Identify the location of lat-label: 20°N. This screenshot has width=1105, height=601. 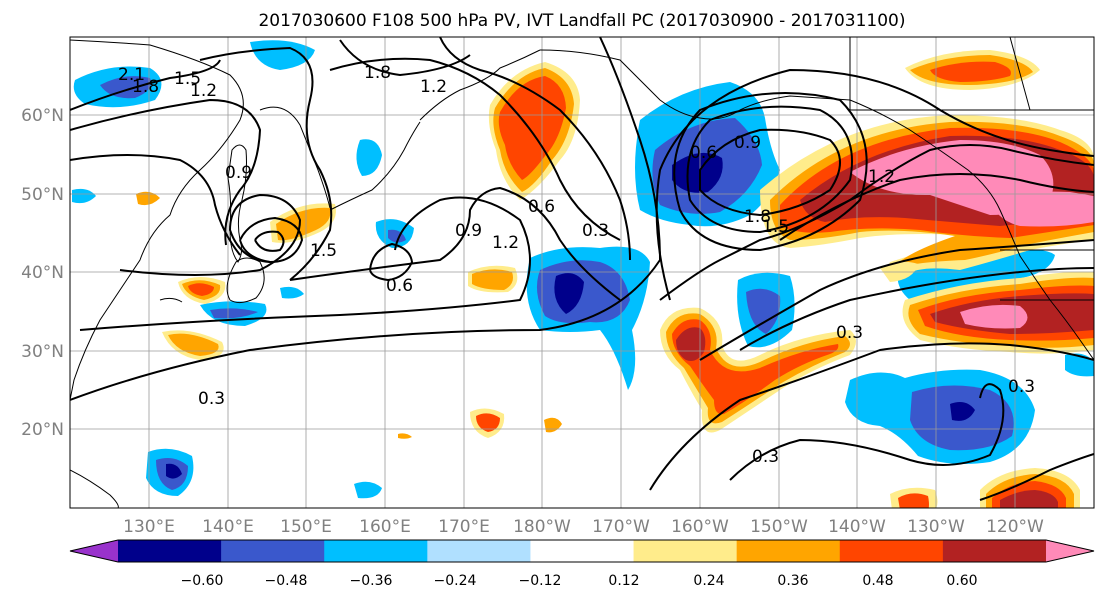
(42, 430).